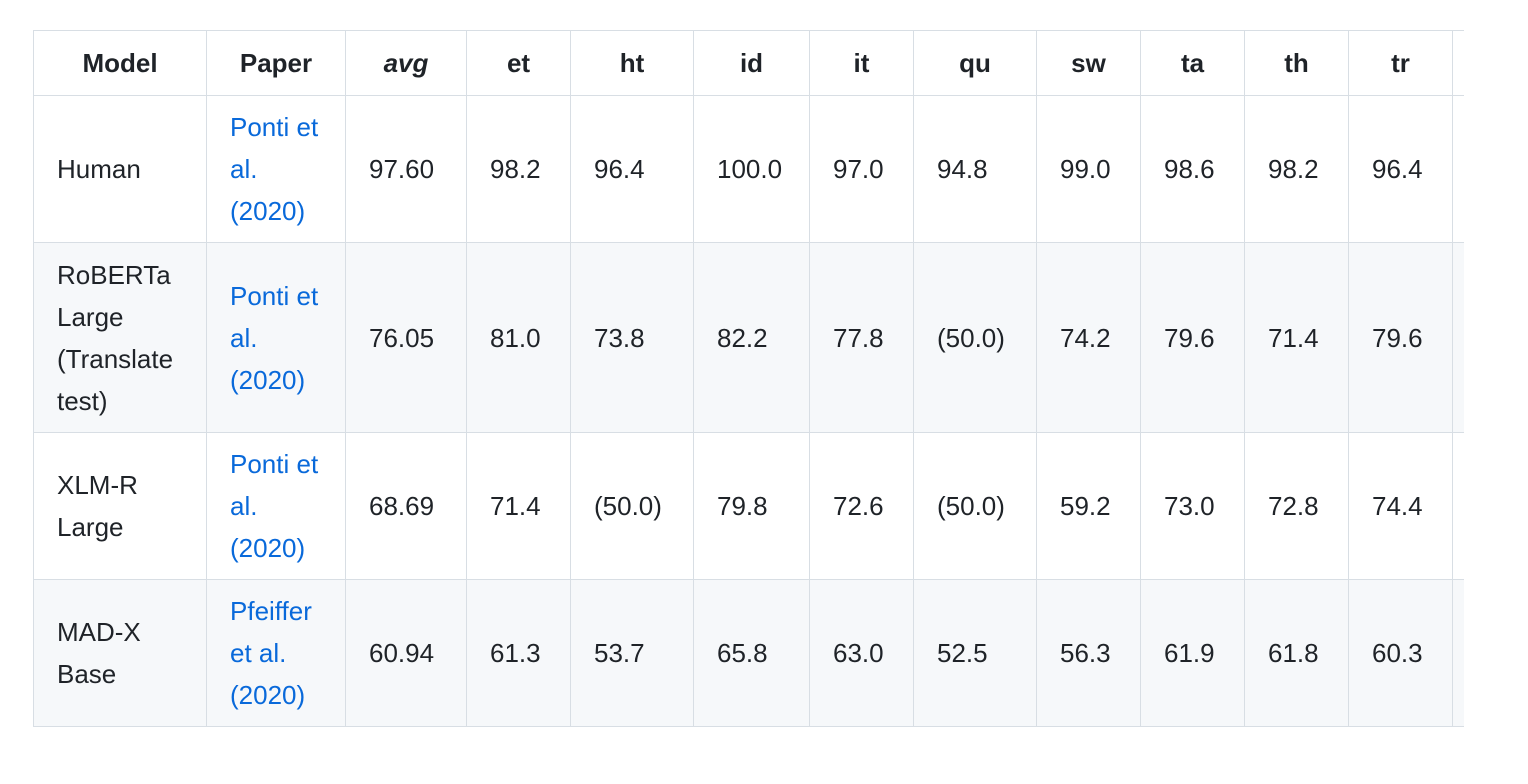 This screenshot has height=784, width=1528. I want to click on cell-sw: 99.0, so click(1088, 169).